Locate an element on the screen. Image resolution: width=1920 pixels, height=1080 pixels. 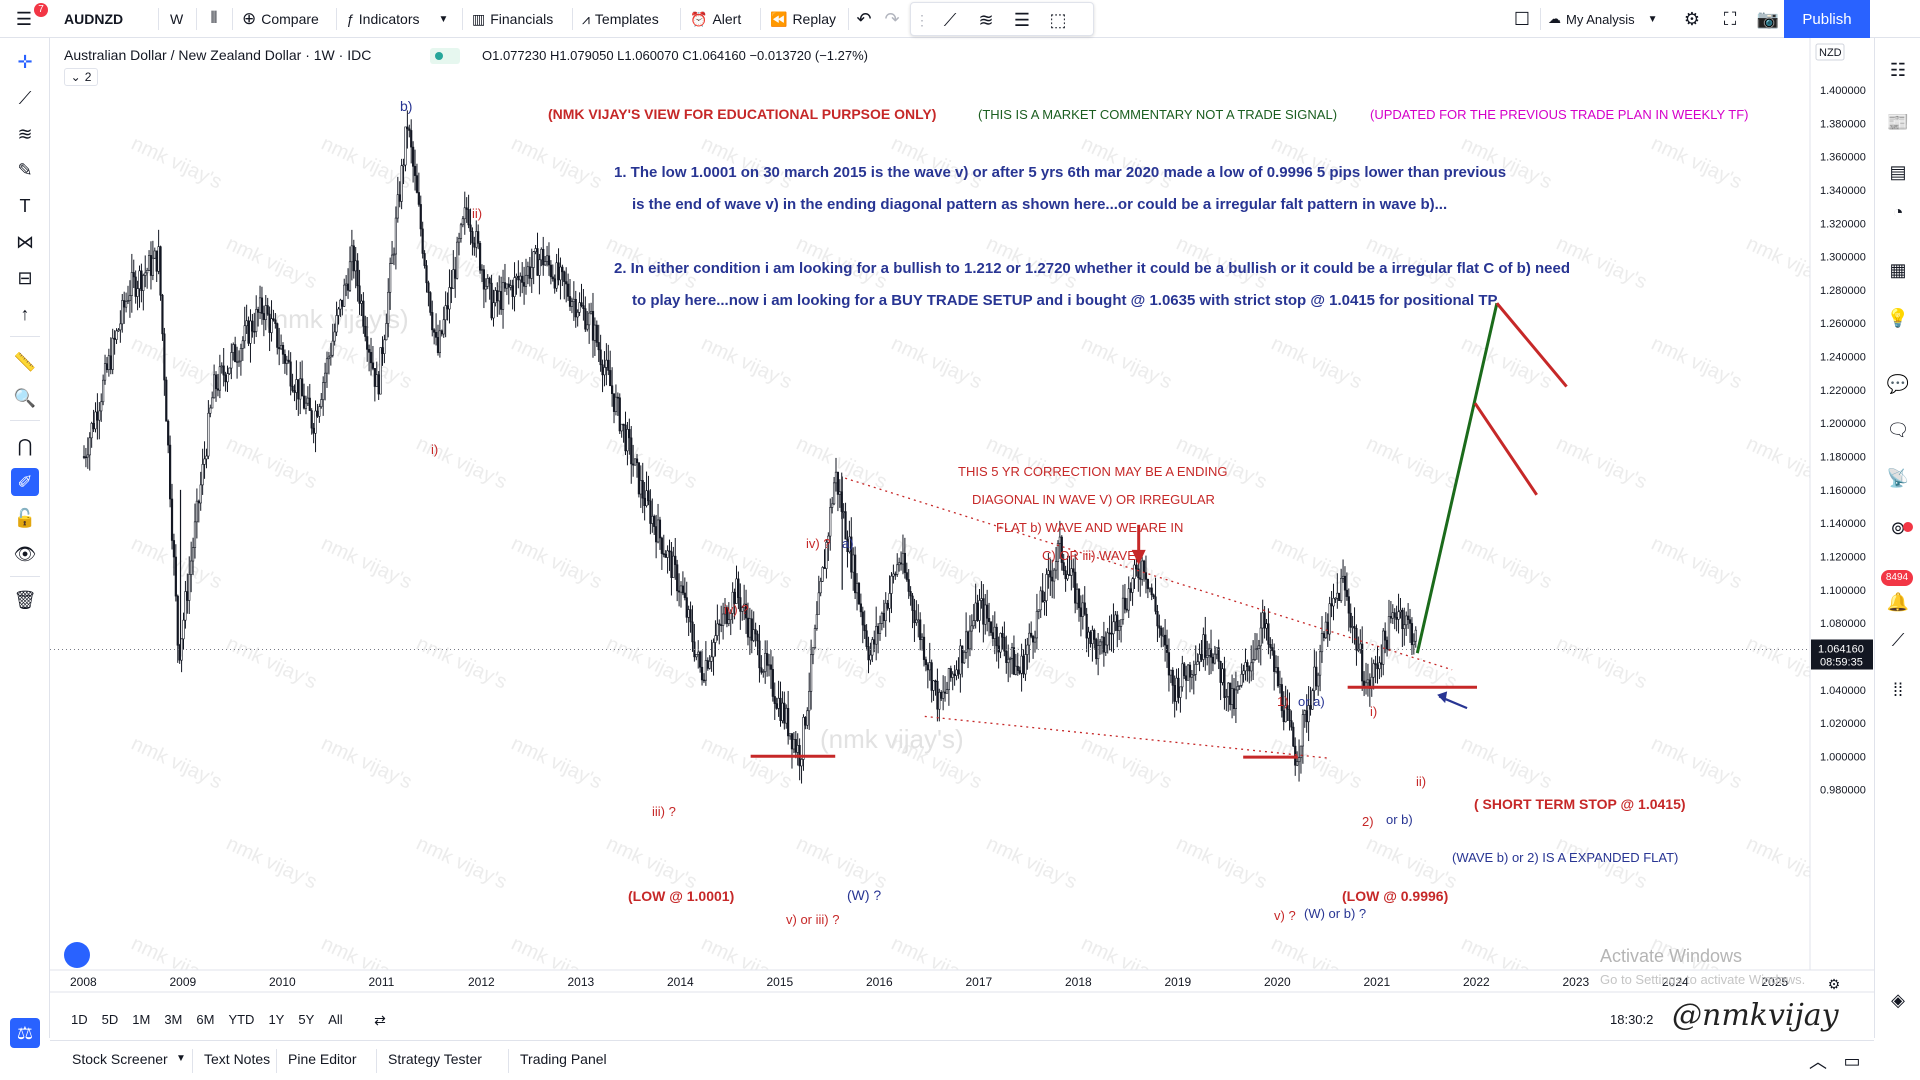
hotlist-icon: ◔ is located at coordinates (1898, 211).